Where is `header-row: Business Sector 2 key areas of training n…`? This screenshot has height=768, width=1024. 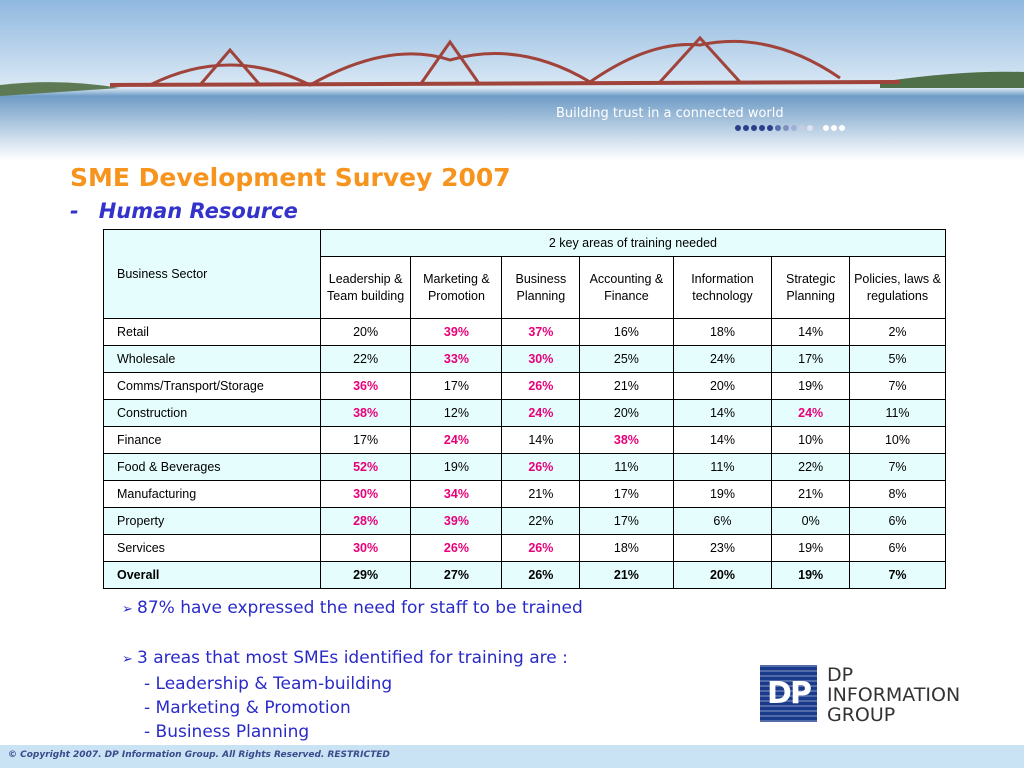
header-row: Business Sector 2 key areas of training n… is located at coordinates (525, 274).